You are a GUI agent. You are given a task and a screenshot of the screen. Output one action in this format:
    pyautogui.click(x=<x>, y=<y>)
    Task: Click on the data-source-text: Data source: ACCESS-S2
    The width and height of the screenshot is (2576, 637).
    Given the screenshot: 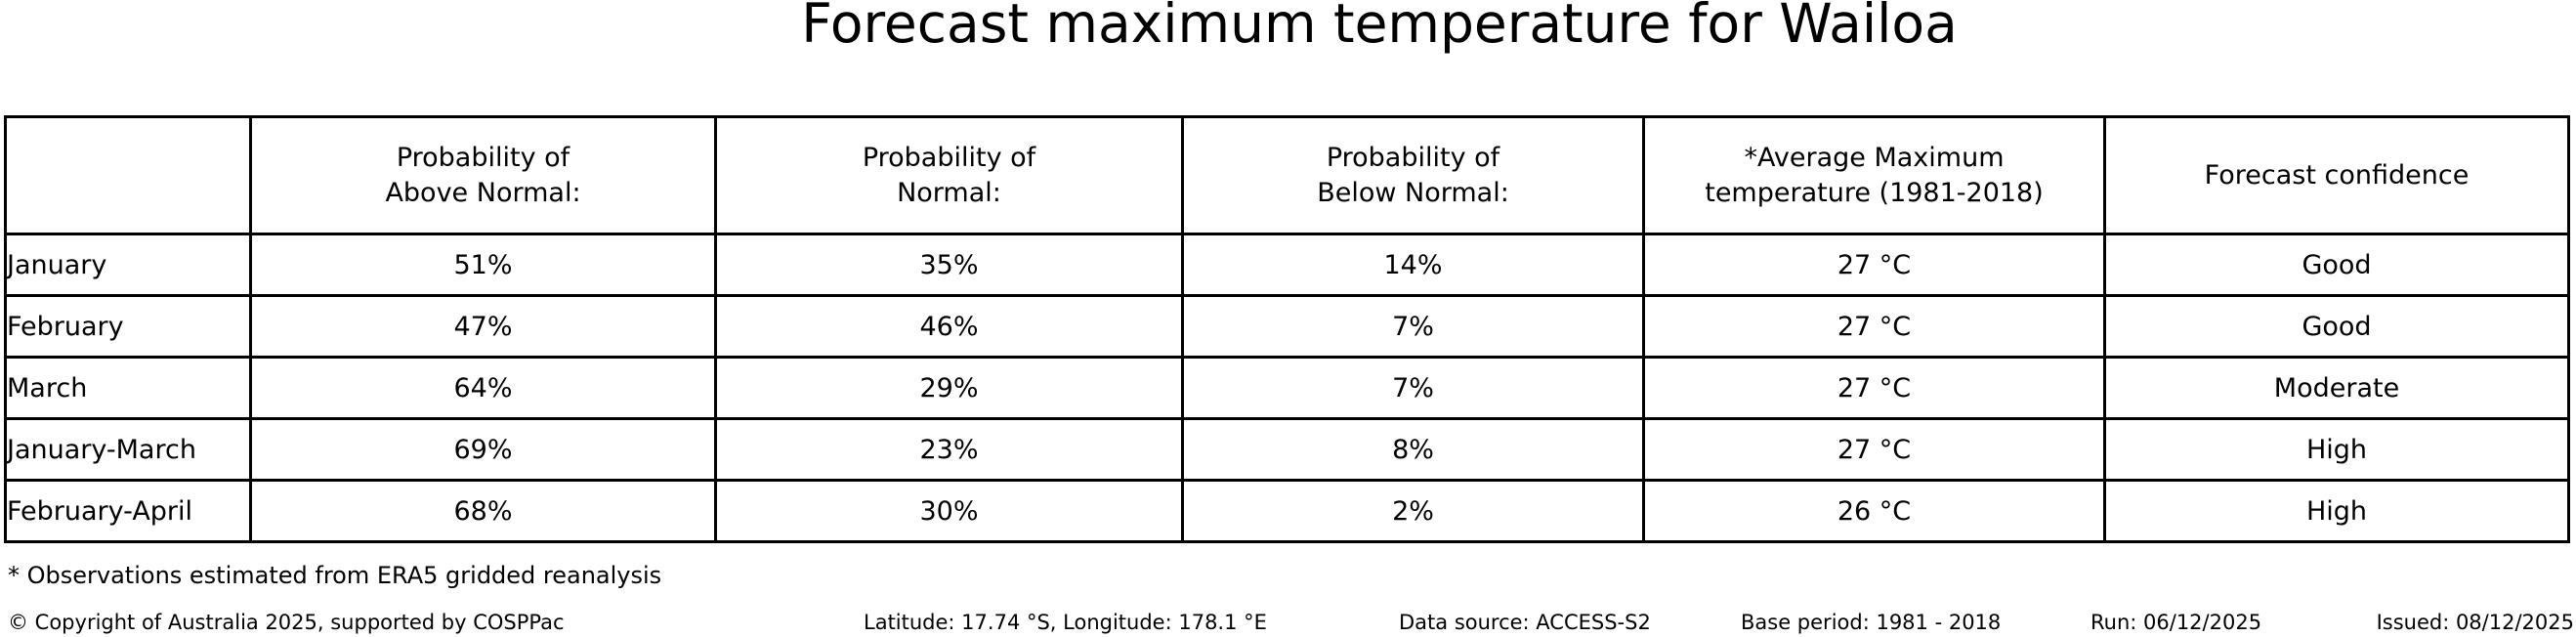 What is the action you would take?
    pyautogui.click(x=1525, y=622)
    